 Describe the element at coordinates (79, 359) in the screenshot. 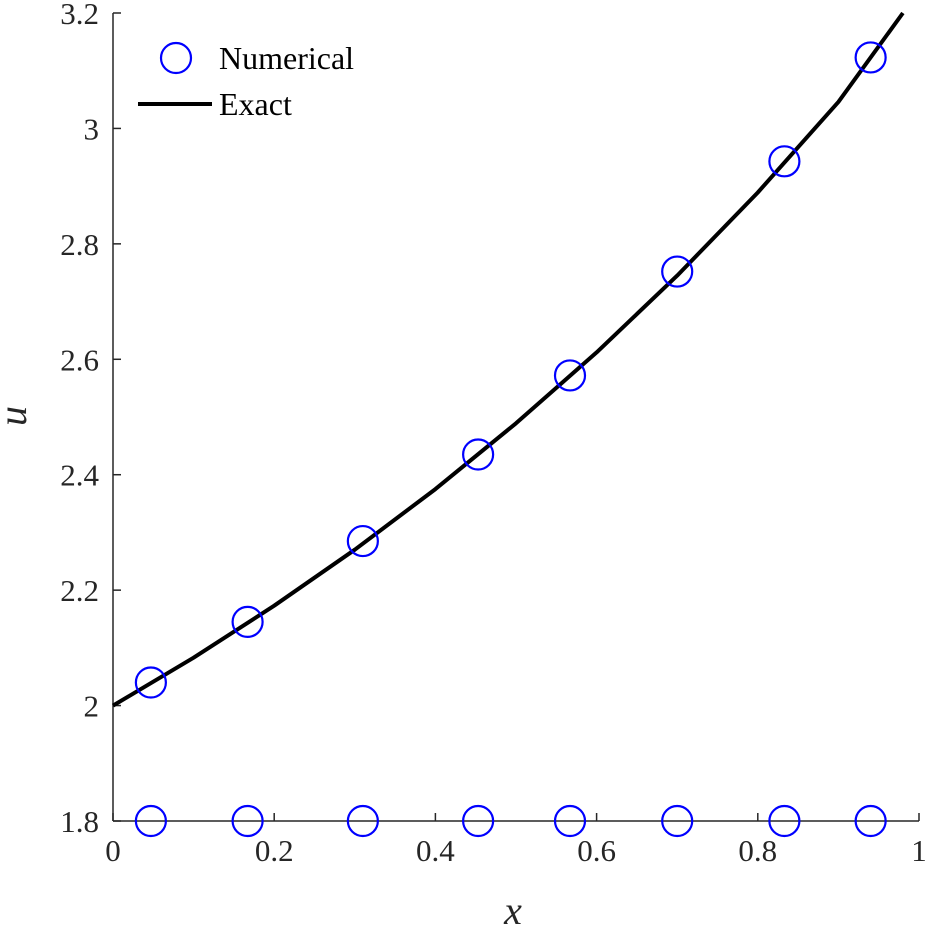

I see `y-tick-label: 2.6` at that location.